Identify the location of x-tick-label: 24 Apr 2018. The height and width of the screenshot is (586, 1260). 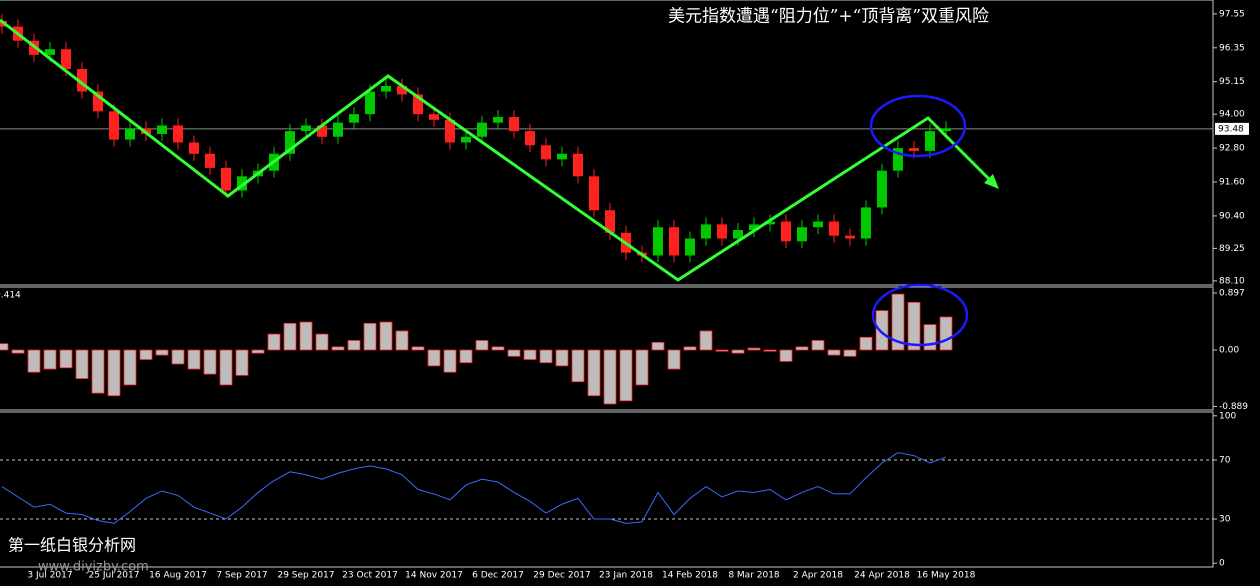
(882, 576).